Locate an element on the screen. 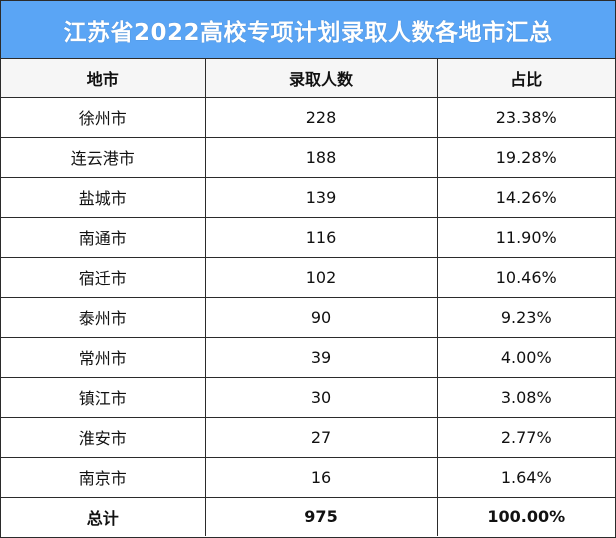 This screenshot has width=616, height=538. count-cell: 27 is located at coordinates (321, 437).